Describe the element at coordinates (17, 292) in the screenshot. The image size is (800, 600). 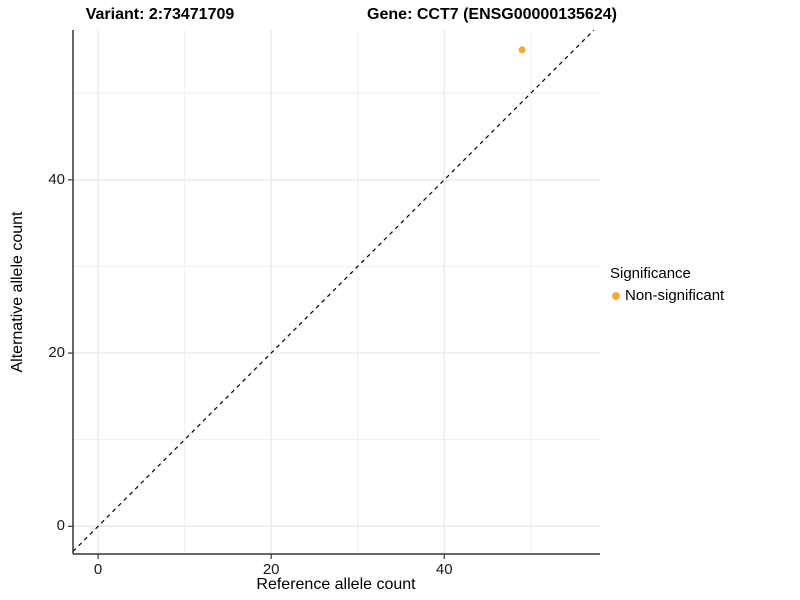
I see `y-axis-title: Alternative allele count` at that location.